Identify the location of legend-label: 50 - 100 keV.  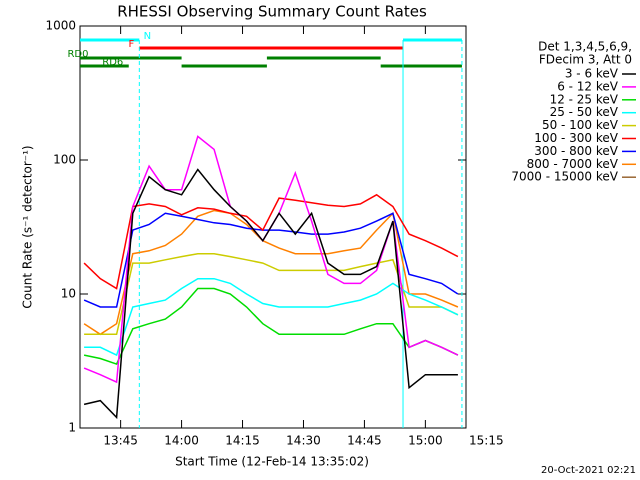
(580, 125).